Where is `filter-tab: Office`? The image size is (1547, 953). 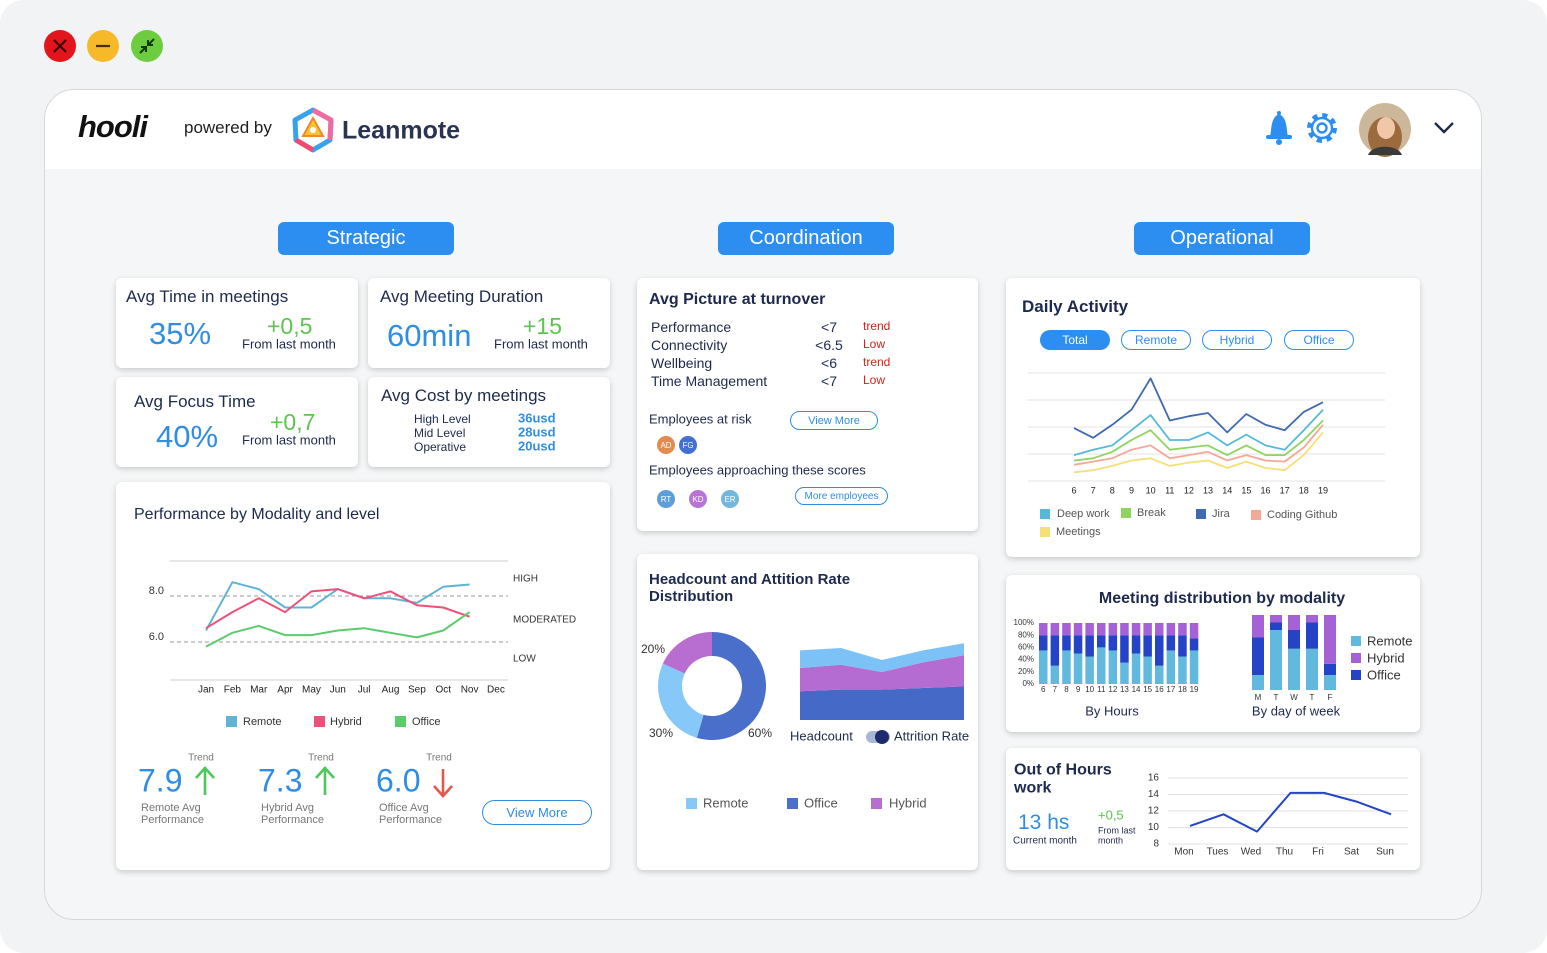 filter-tab: Office is located at coordinates (1319, 340).